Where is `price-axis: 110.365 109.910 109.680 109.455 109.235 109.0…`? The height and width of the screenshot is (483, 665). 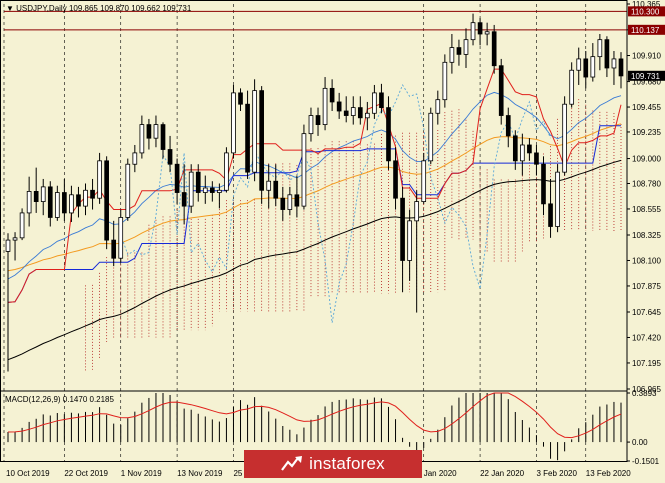
price-axis: 110.365 109.910 109.680 109.455 109.235 109.0… is located at coordinates (646, 197).